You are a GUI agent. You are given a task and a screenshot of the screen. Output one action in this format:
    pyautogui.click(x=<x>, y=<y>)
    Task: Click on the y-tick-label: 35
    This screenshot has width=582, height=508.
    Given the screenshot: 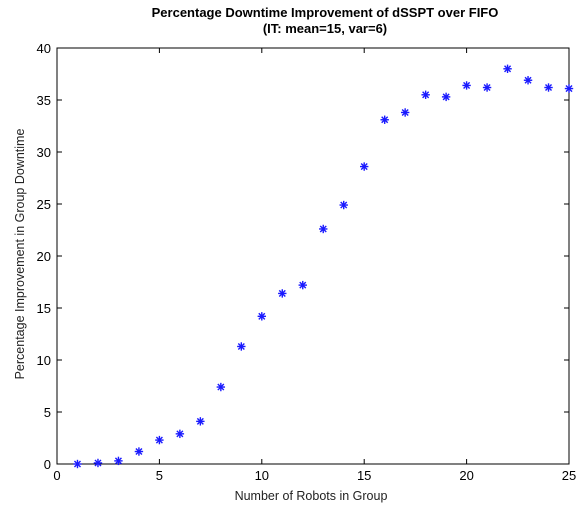 What is the action you would take?
    pyautogui.click(x=44, y=100)
    